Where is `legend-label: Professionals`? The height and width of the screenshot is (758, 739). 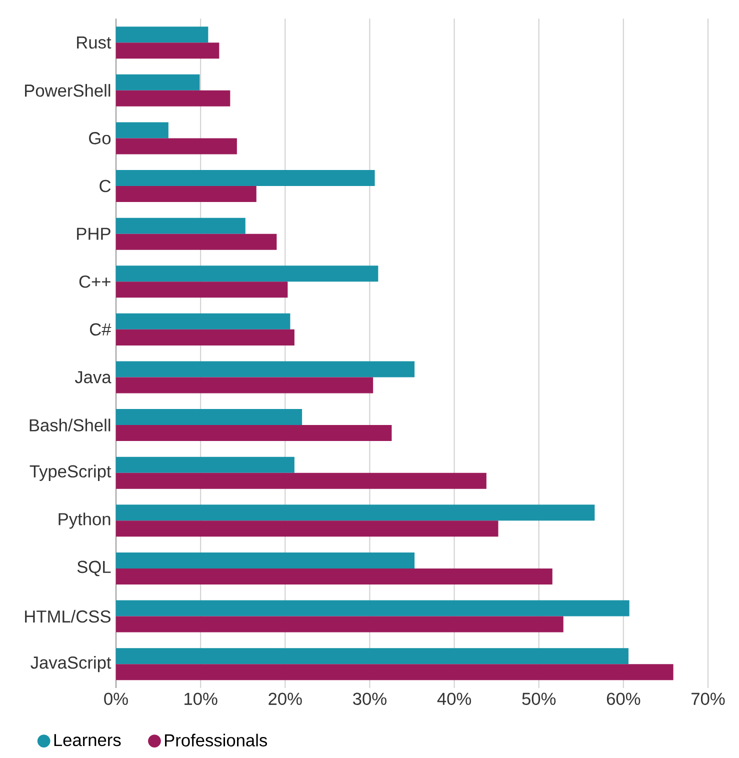 legend-label: Professionals is located at coordinates (216, 740).